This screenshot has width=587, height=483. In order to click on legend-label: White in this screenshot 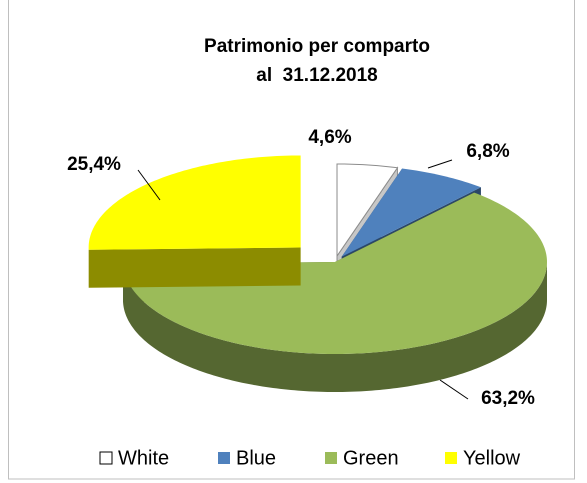, I will do `click(143, 458)`.